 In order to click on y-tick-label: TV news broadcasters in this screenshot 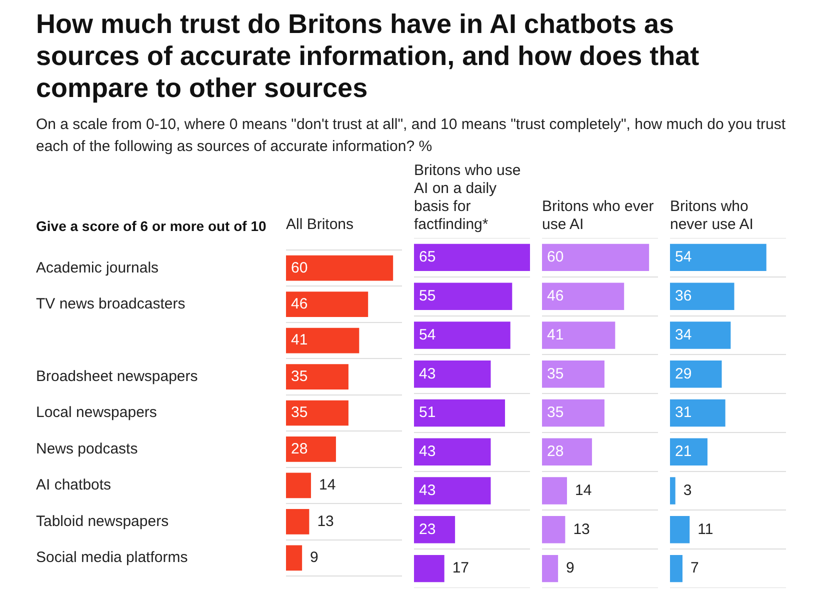, I will do `click(111, 303)`.